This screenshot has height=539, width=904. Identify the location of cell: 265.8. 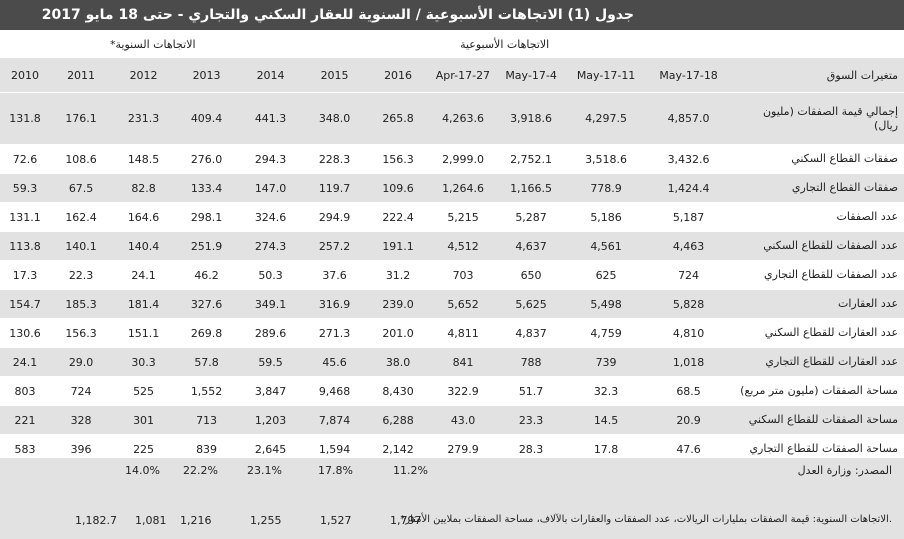
(398, 118).